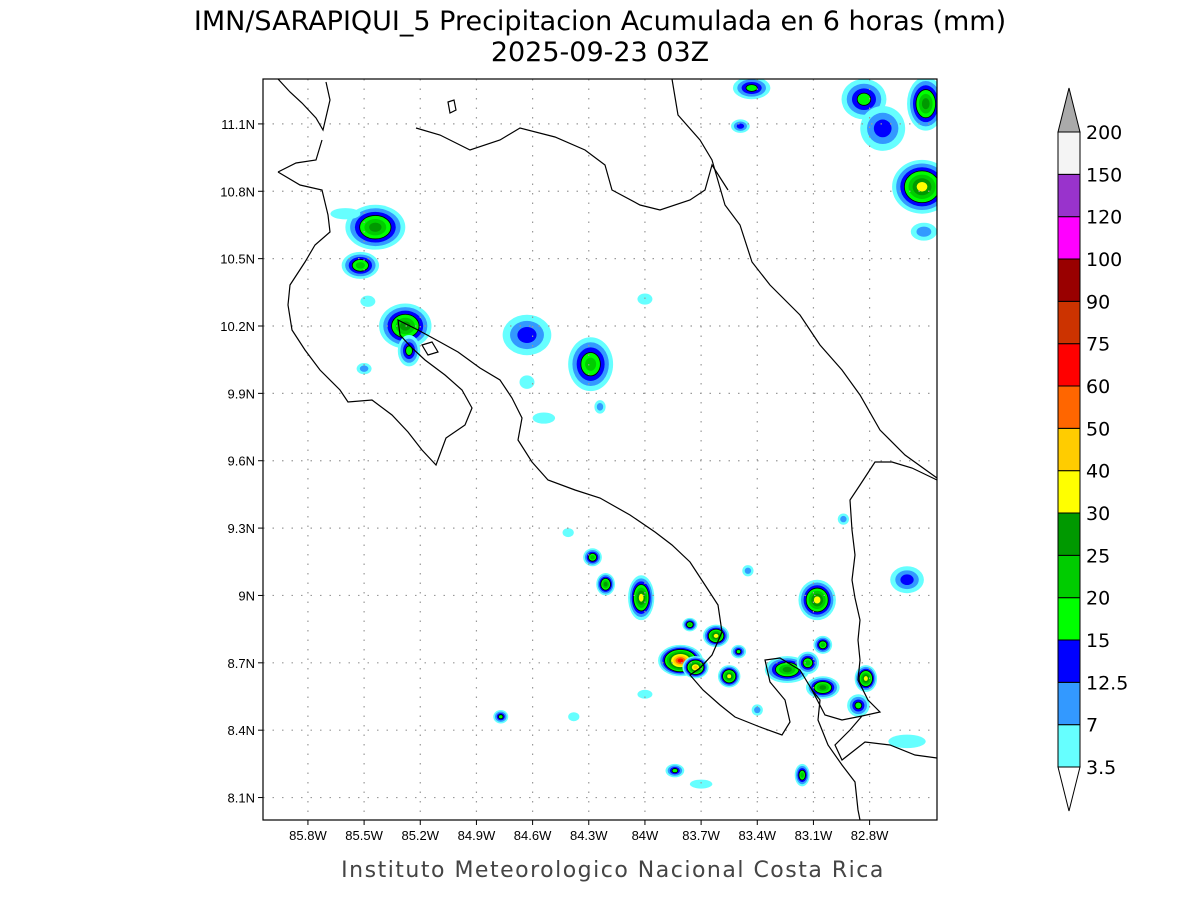  Describe the element at coordinates (430, 348) in the screenshot. I see `gulf-island` at that location.